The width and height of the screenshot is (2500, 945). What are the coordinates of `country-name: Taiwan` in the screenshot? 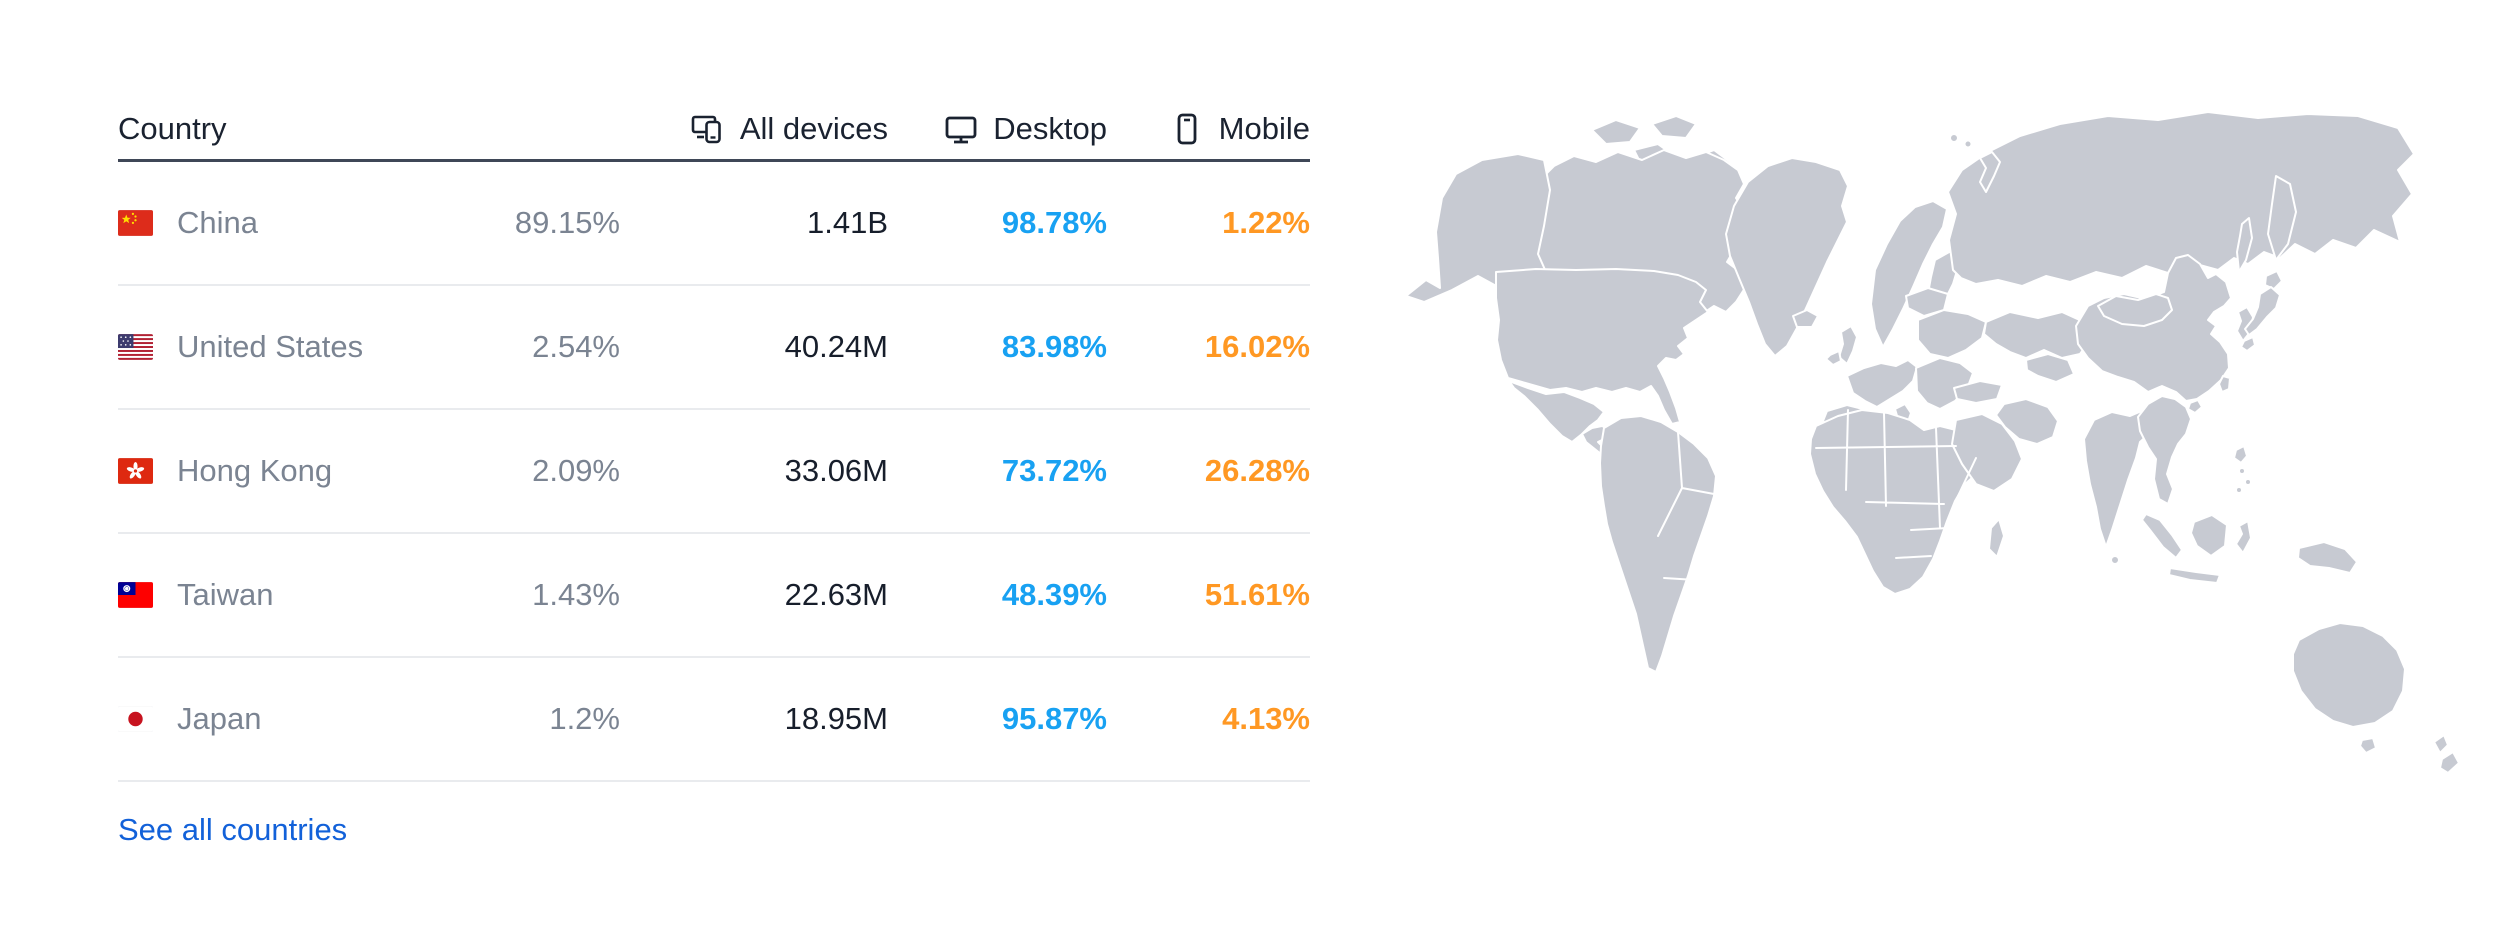 It's located at (225, 594).